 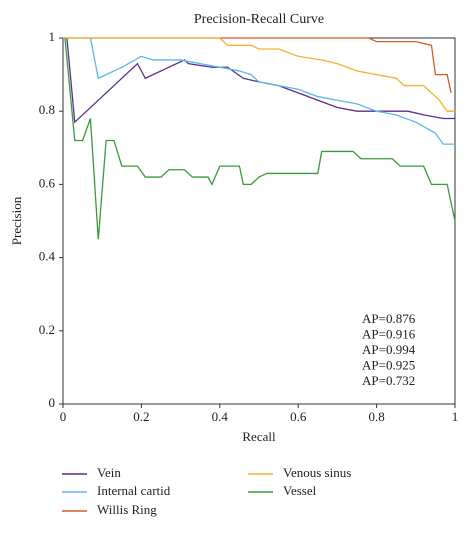 I want to click on x-tick-label: 0.2, so click(x=141, y=416).